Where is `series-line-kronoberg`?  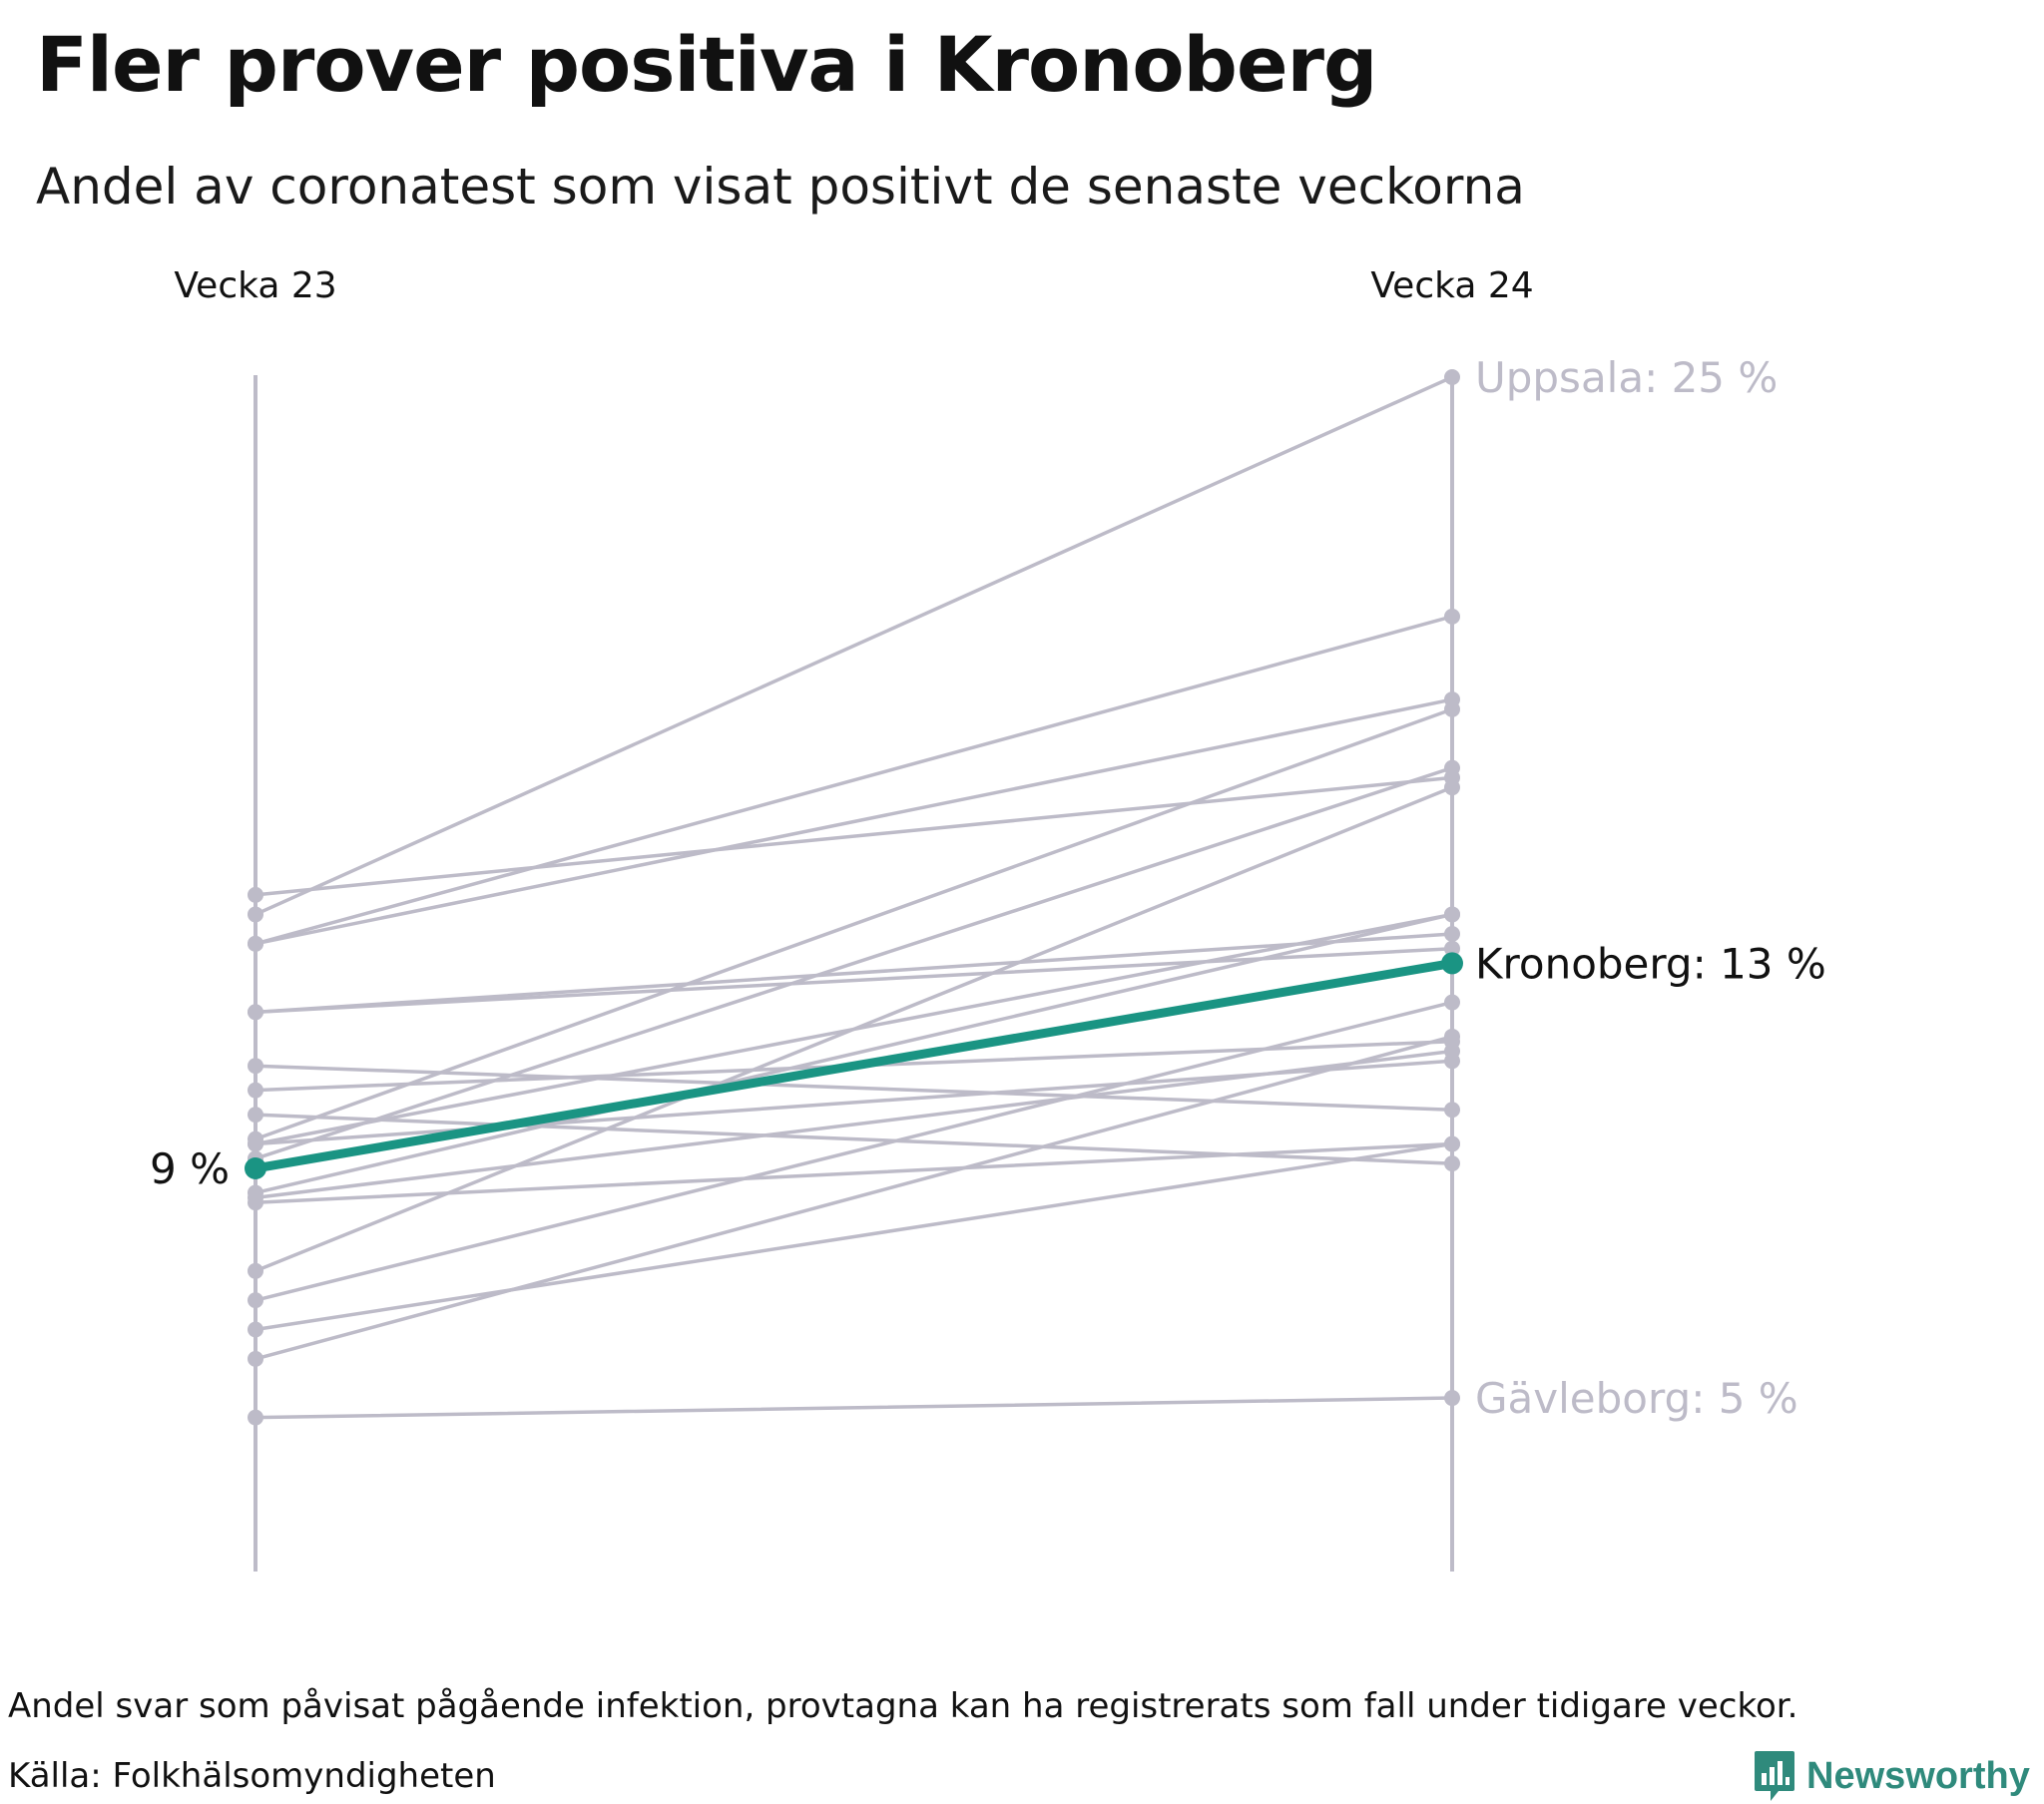
series-line-kronoberg is located at coordinates (854, 1065).